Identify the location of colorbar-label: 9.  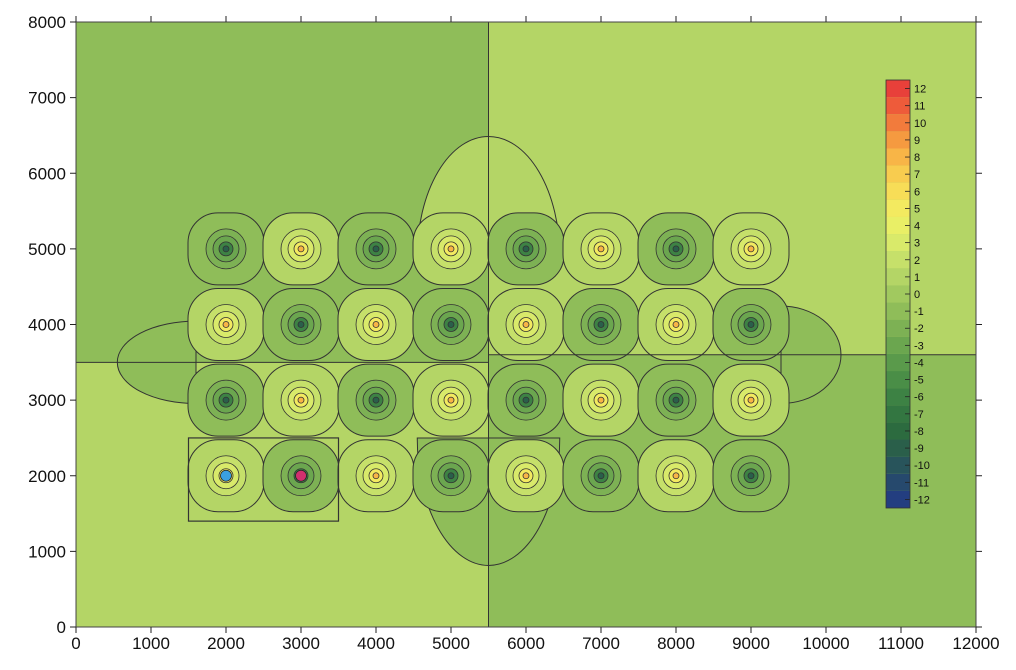
(917, 141).